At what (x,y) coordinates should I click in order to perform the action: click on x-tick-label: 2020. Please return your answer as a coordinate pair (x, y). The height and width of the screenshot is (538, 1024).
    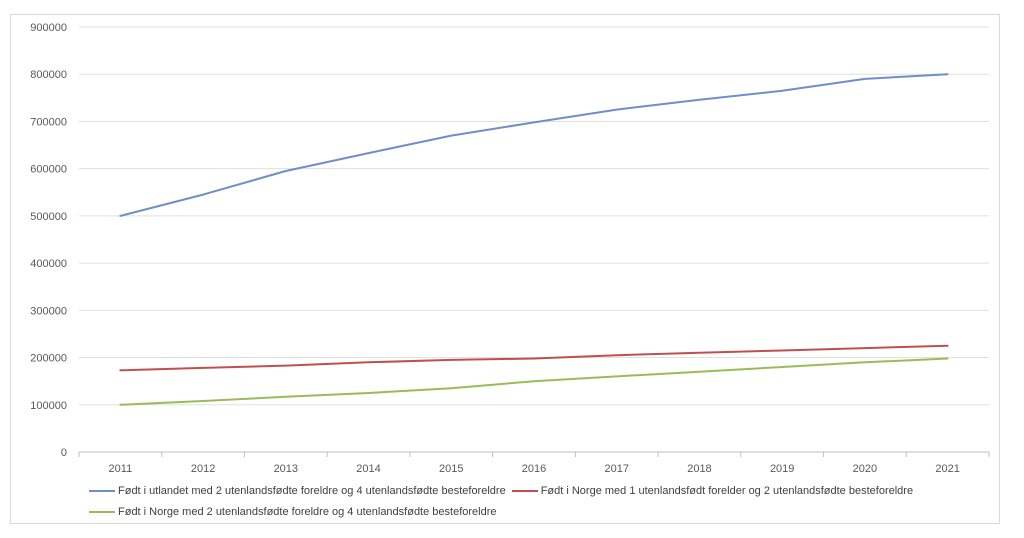
    Looking at the image, I should click on (865, 469).